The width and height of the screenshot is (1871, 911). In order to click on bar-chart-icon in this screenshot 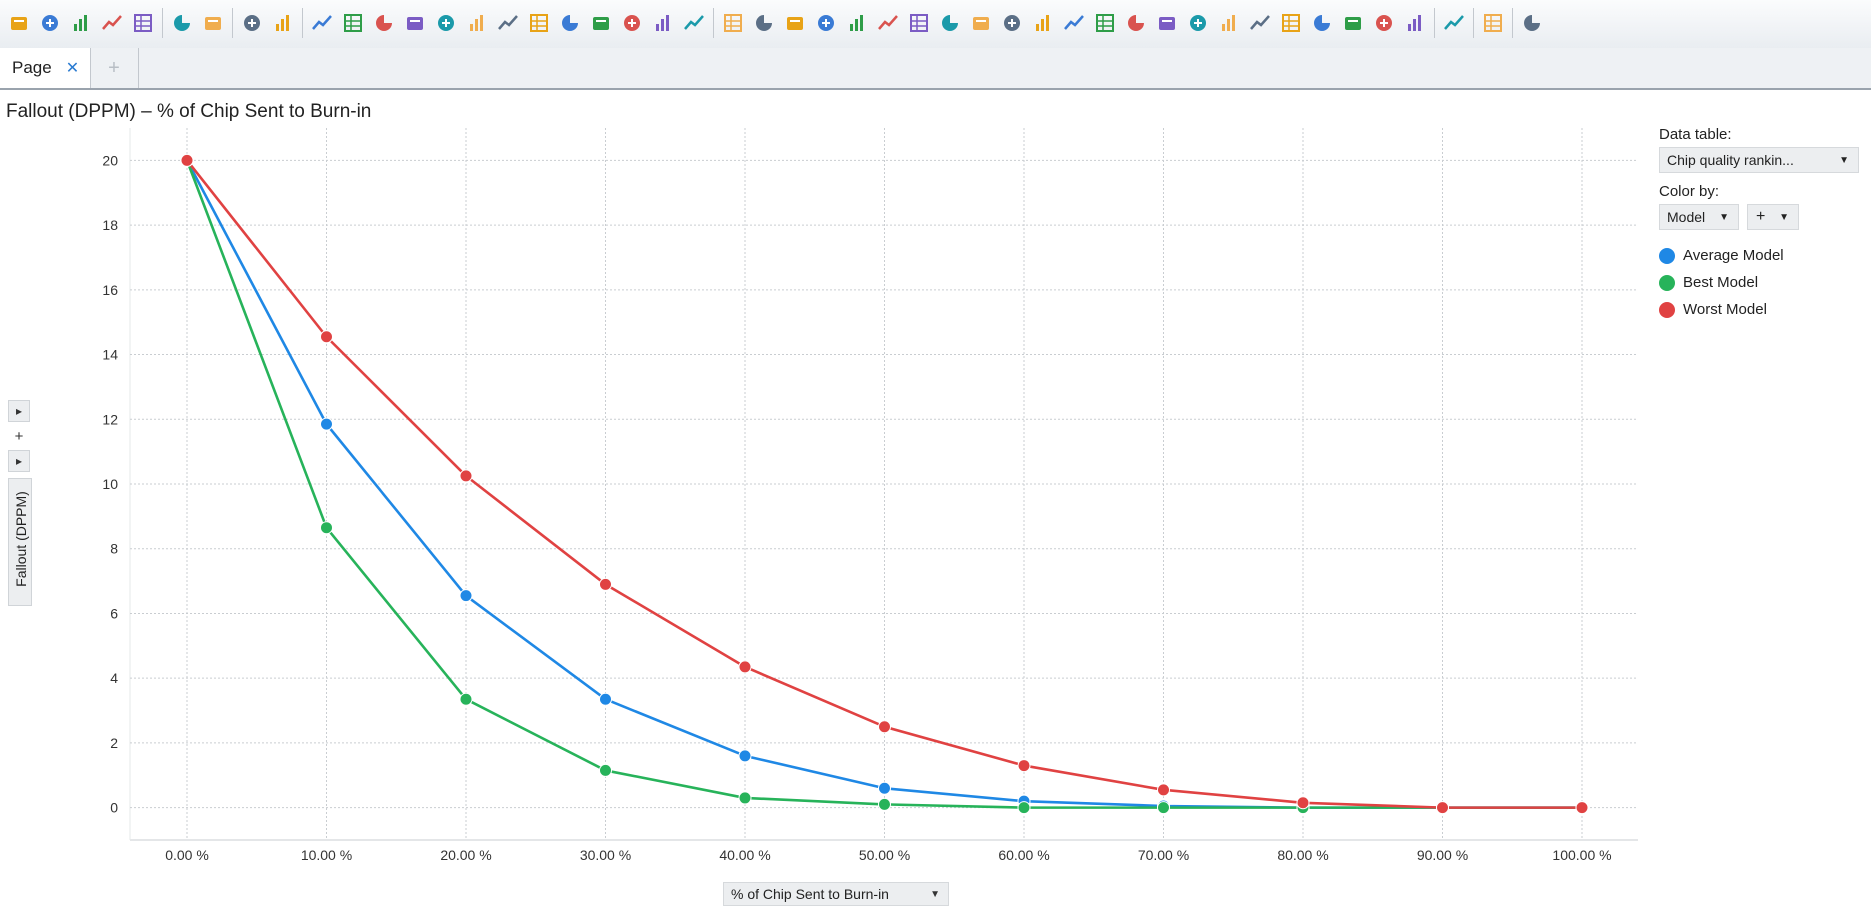, I will do `click(857, 23)`.